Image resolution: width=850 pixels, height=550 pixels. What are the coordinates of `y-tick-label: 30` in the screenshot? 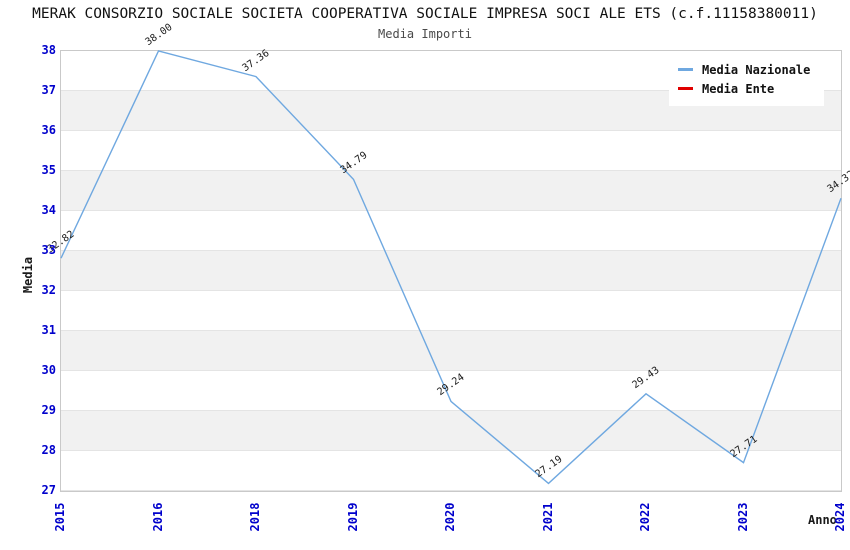 It's located at (48, 370).